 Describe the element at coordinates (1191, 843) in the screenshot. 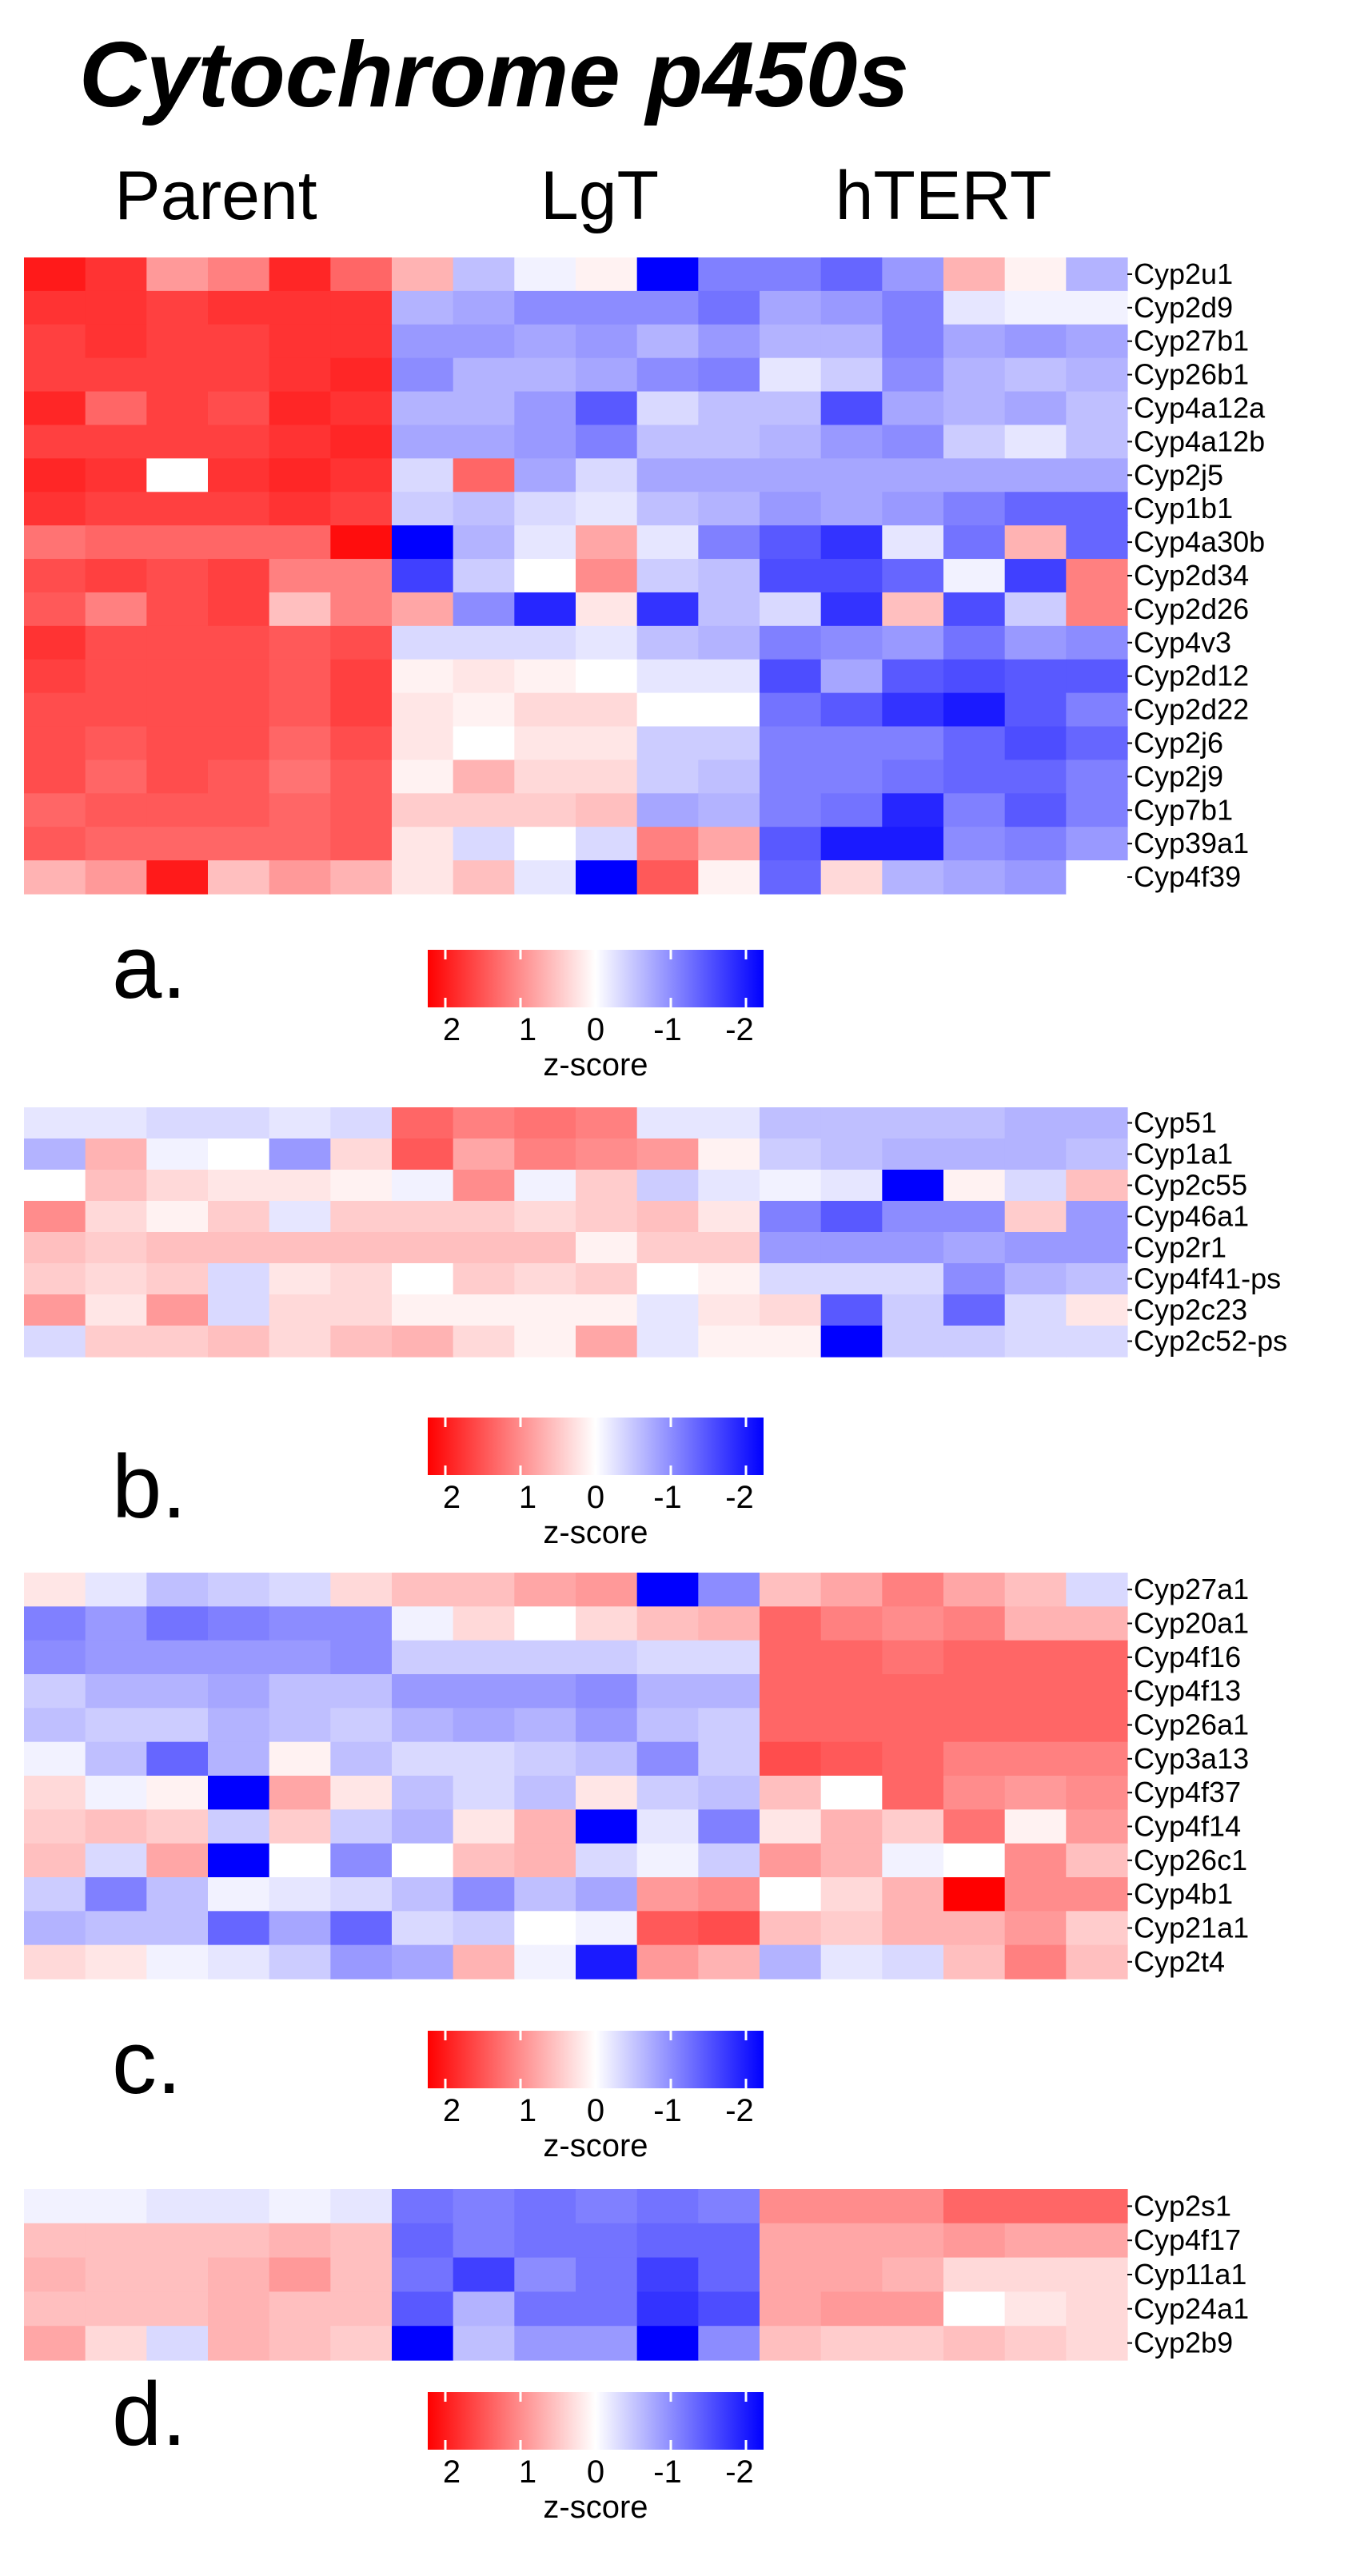

I see `gene-label: Cyp39a1` at that location.